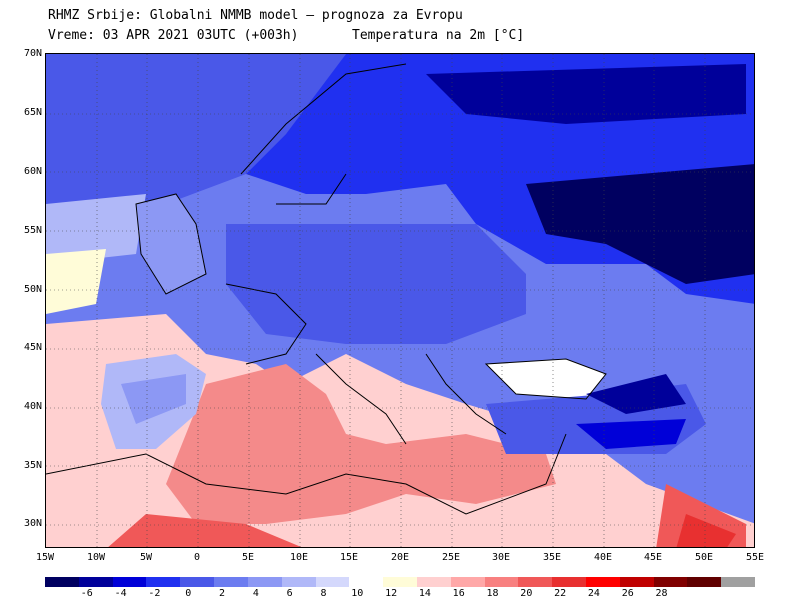 Image resolution: width=800 pixels, height=600 pixels. Describe the element at coordinates (661, 593) in the screenshot. I see `colorbar-label: 28` at that location.